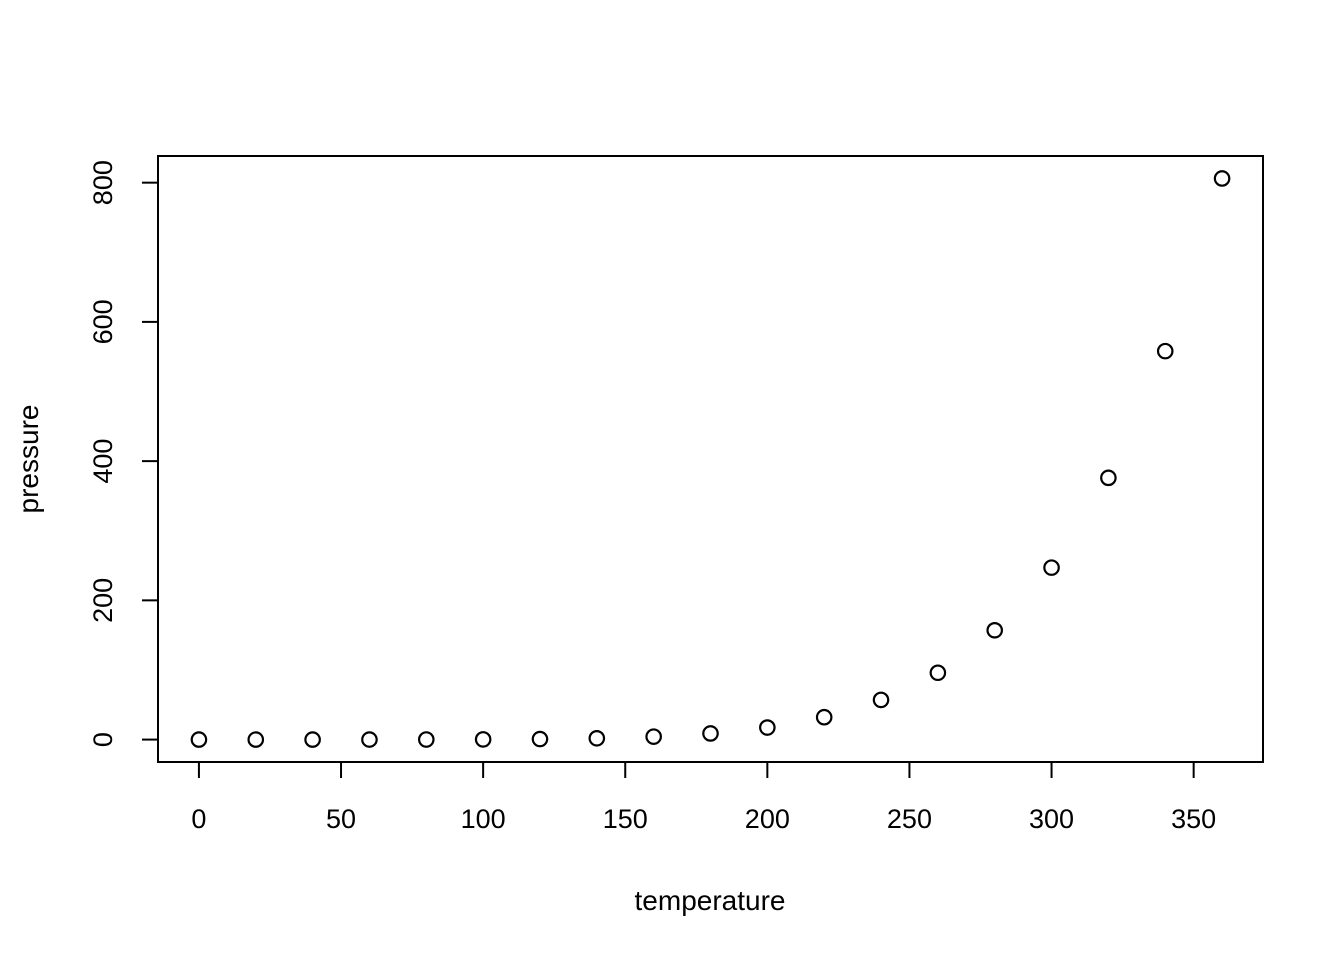 The image size is (1344, 960). What do you see at coordinates (103, 321) in the screenshot?
I see `y-tick-label: 600` at bounding box center [103, 321].